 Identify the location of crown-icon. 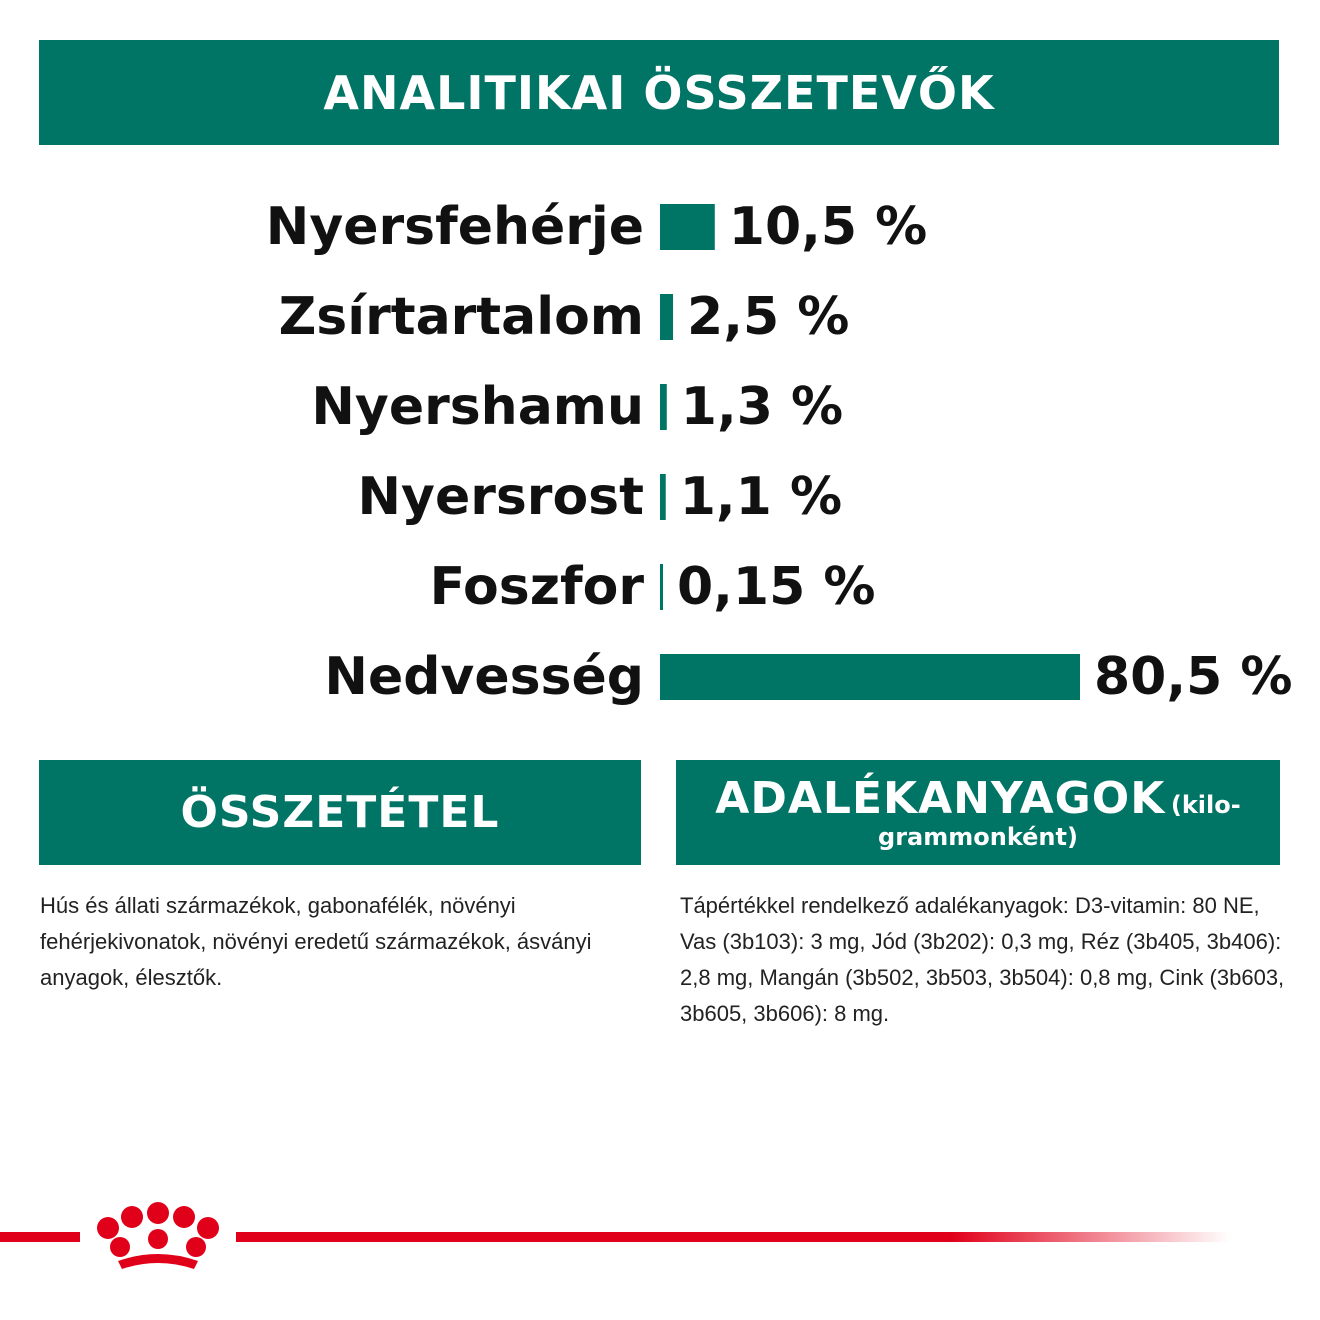
(158, 1235).